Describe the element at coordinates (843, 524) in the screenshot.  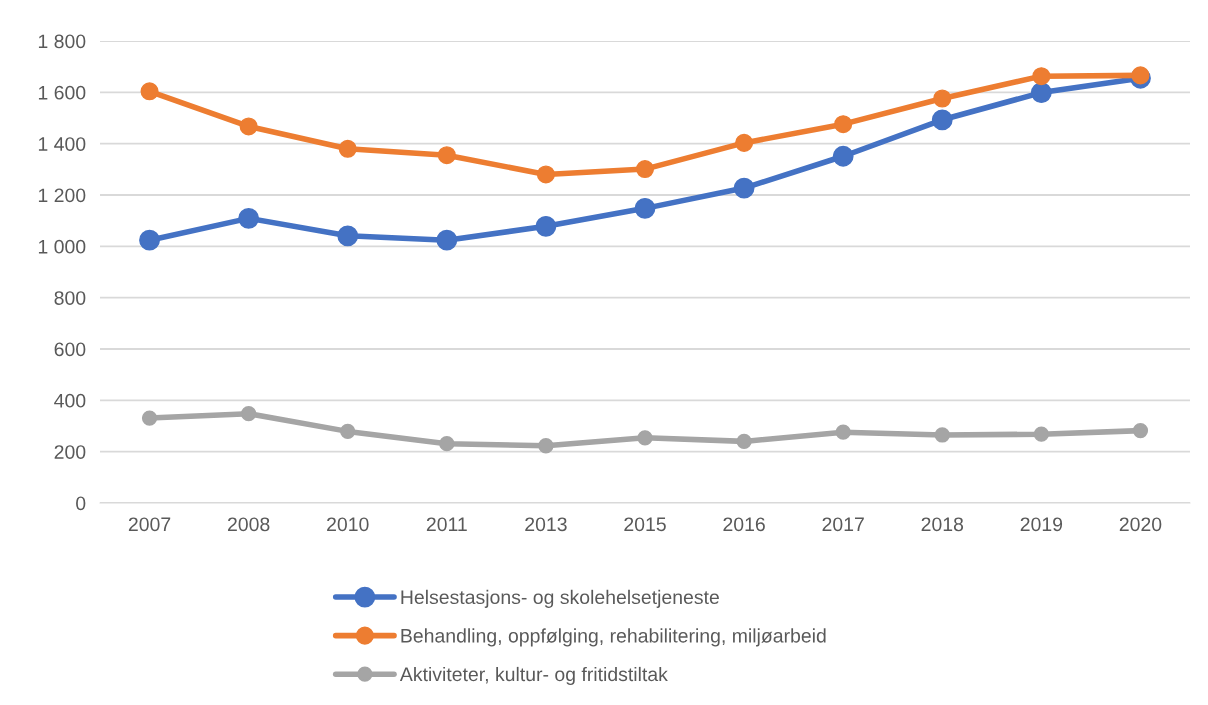
I see `x-tick-label: 2017` at that location.